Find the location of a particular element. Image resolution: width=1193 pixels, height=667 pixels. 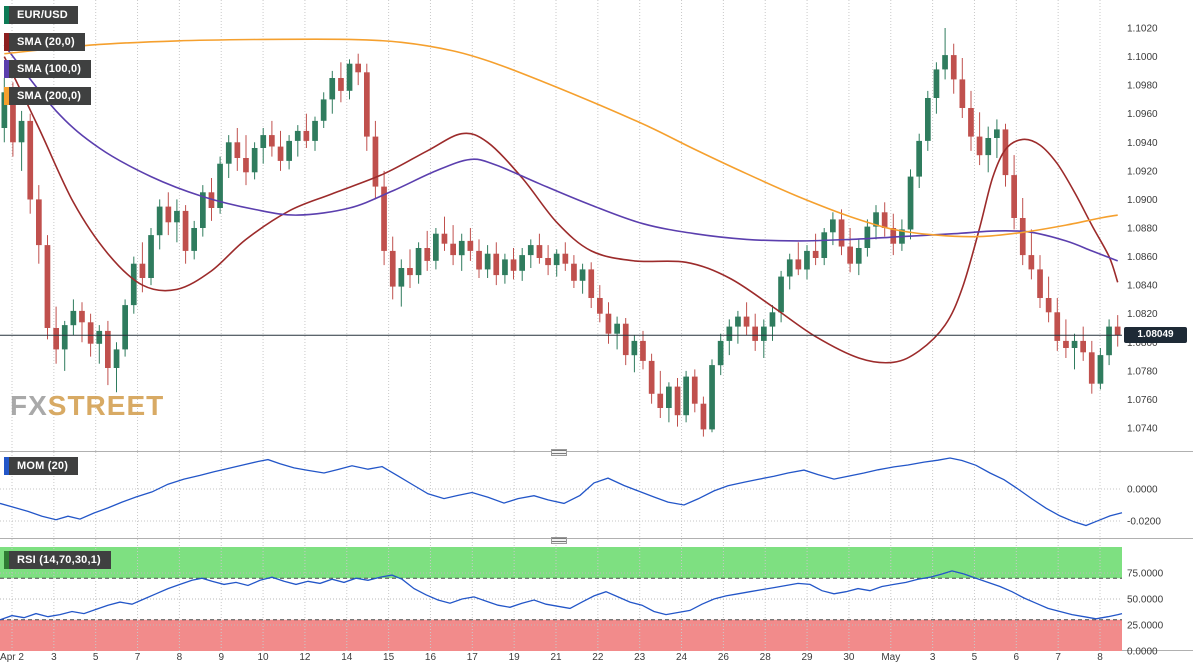

date-label: 6 is located at coordinates (1016, 657).